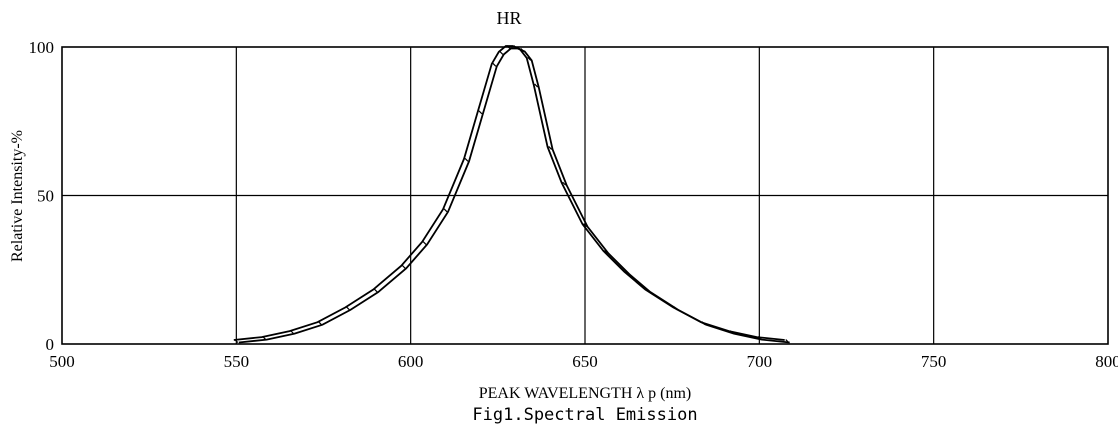 This screenshot has width=1118, height=432. I want to click on x-tick-label: 650, so click(585, 361).